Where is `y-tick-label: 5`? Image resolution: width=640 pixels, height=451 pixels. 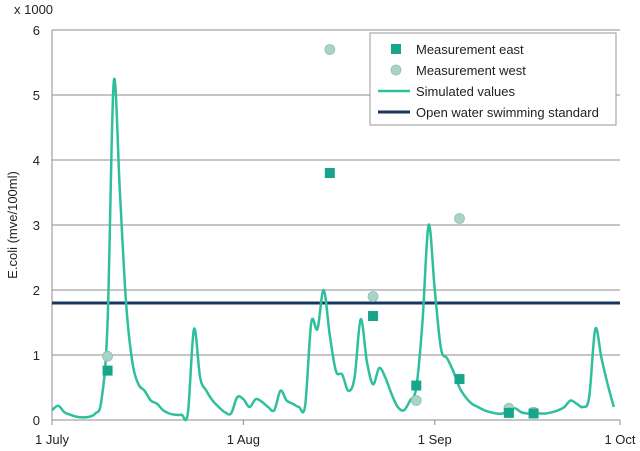 y-tick-label: 5 is located at coordinates (36, 95).